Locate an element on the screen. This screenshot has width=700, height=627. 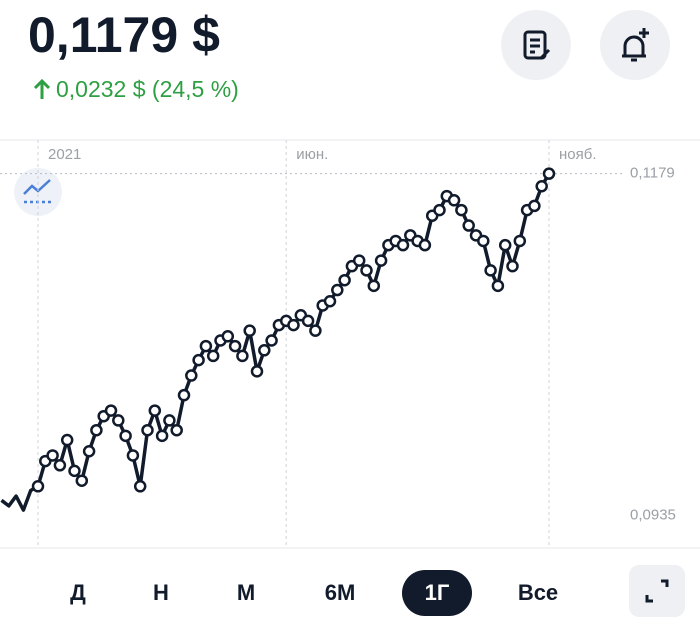
up-arrow is located at coordinates (42, 89).